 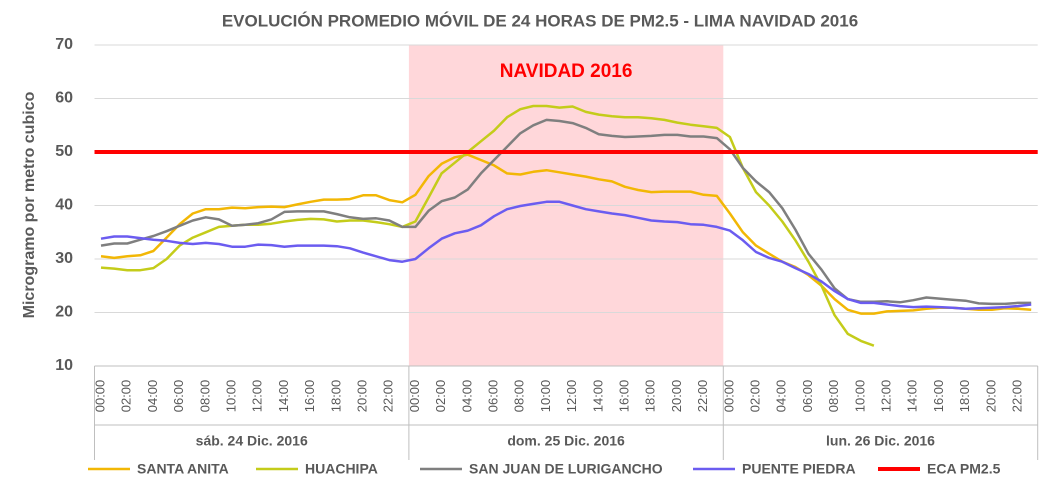 I want to click on legend-label: HUACHIPA, so click(x=341, y=469).